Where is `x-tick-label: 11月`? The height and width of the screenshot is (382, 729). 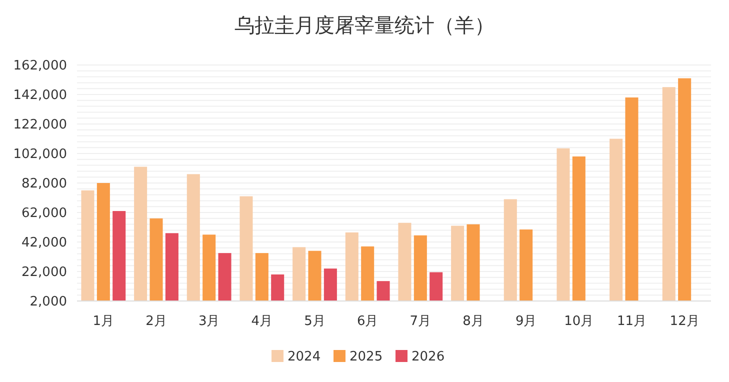 x-tick-label: 11月 is located at coordinates (631, 321).